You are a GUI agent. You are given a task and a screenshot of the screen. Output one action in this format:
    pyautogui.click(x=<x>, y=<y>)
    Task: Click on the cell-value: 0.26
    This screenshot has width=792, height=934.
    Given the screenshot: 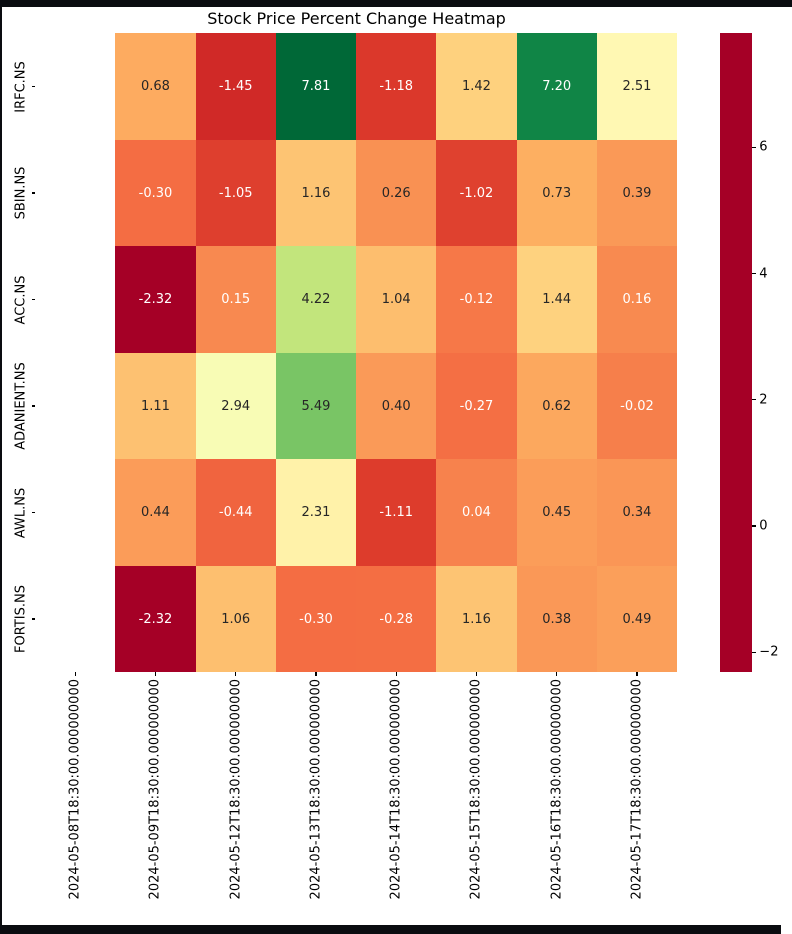 What is the action you would take?
    pyautogui.click(x=396, y=193)
    